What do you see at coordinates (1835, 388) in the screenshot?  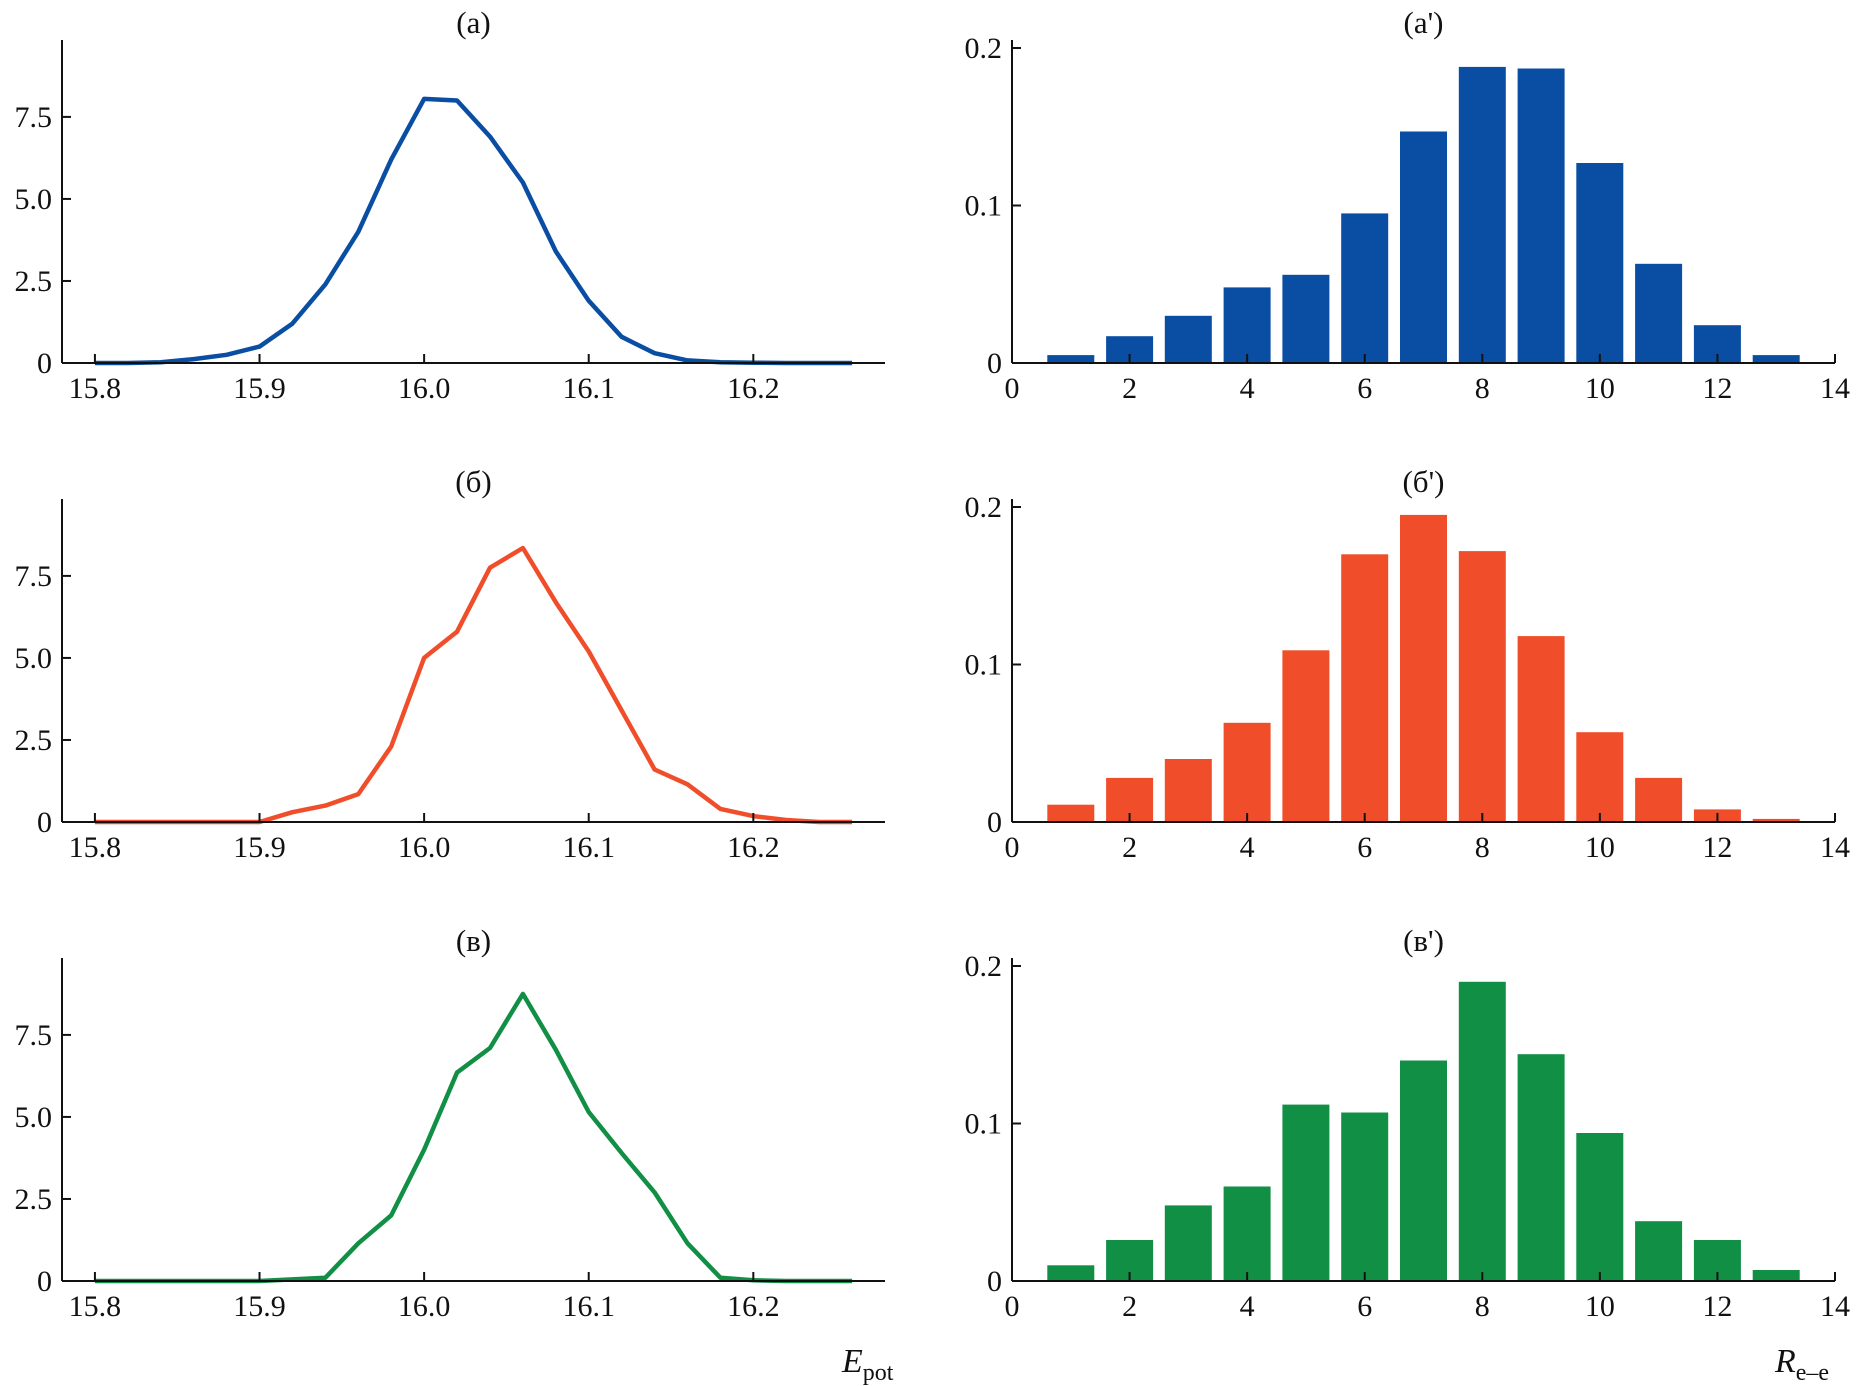 I see `x-tick-label-a2: 14` at bounding box center [1835, 388].